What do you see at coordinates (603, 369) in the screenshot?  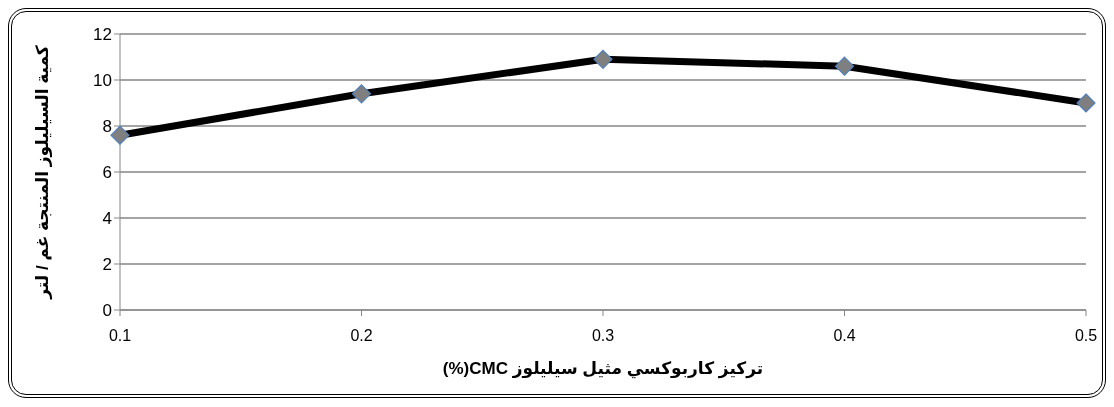 I see `x-axis-title: تركيز كاربوكسي مثيل سيليلوز CMC(%)` at bounding box center [603, 369].